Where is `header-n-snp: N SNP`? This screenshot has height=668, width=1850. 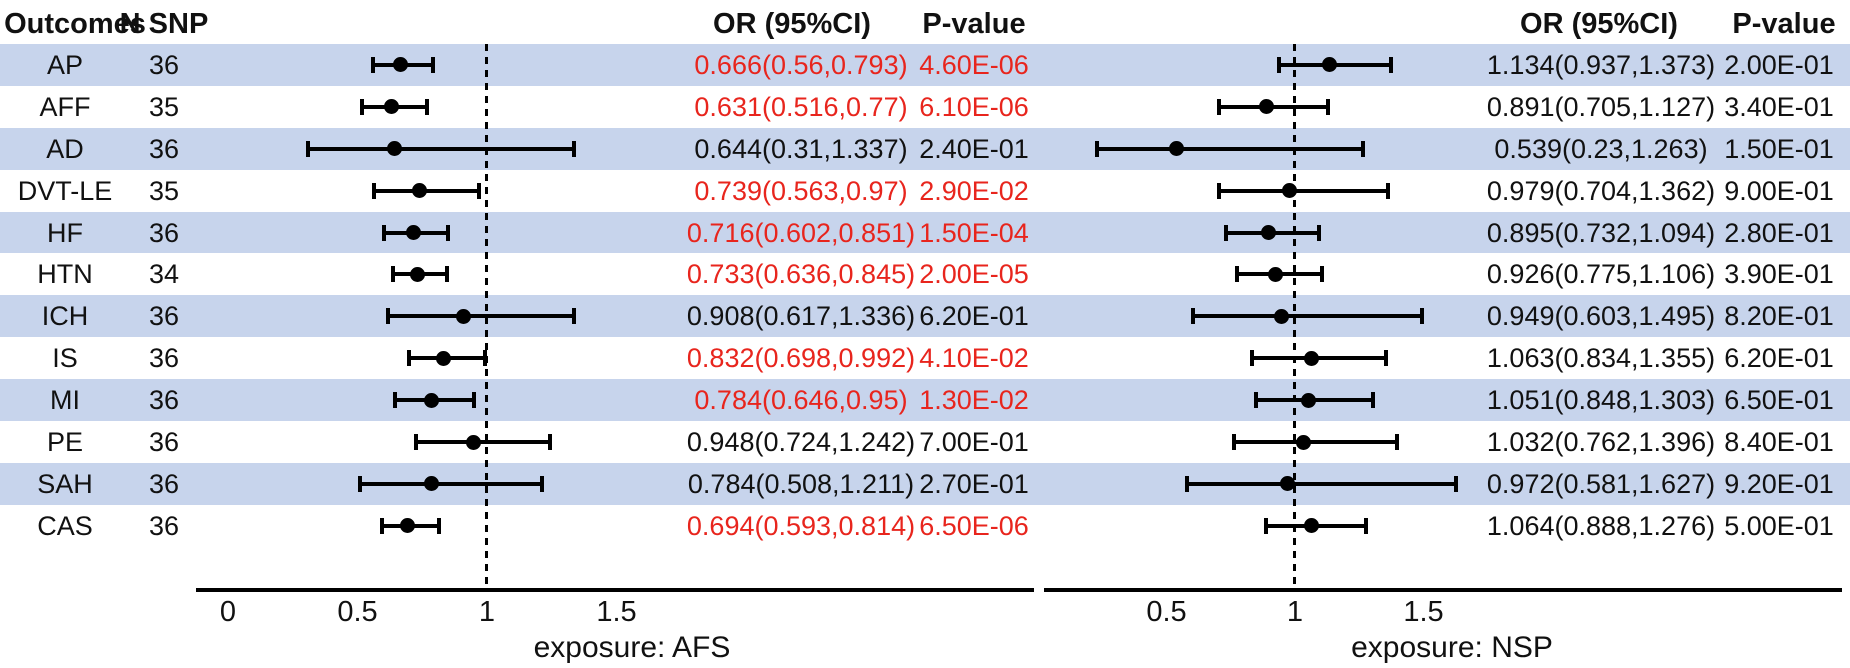
header-n-snp: N SNP is located at coordinates (164, 24).